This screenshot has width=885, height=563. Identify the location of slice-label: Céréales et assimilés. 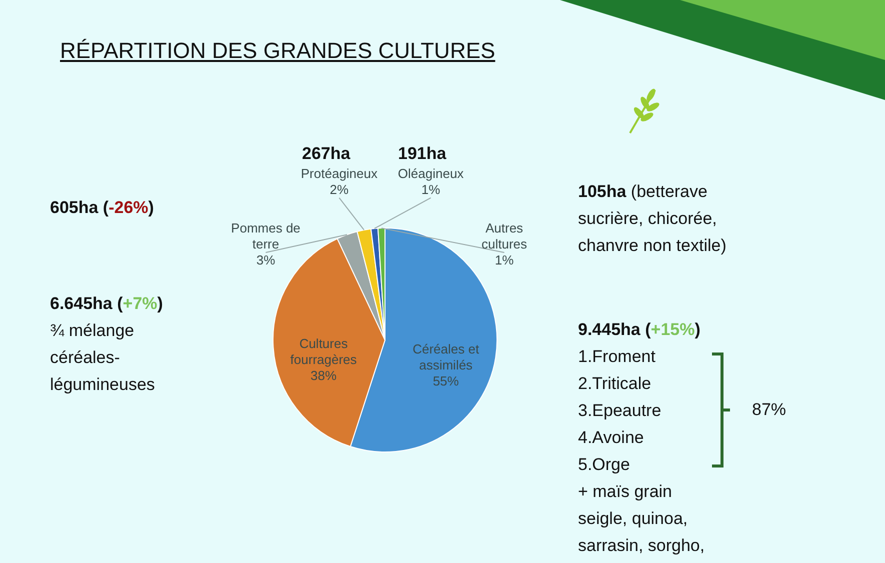
(446, 357).